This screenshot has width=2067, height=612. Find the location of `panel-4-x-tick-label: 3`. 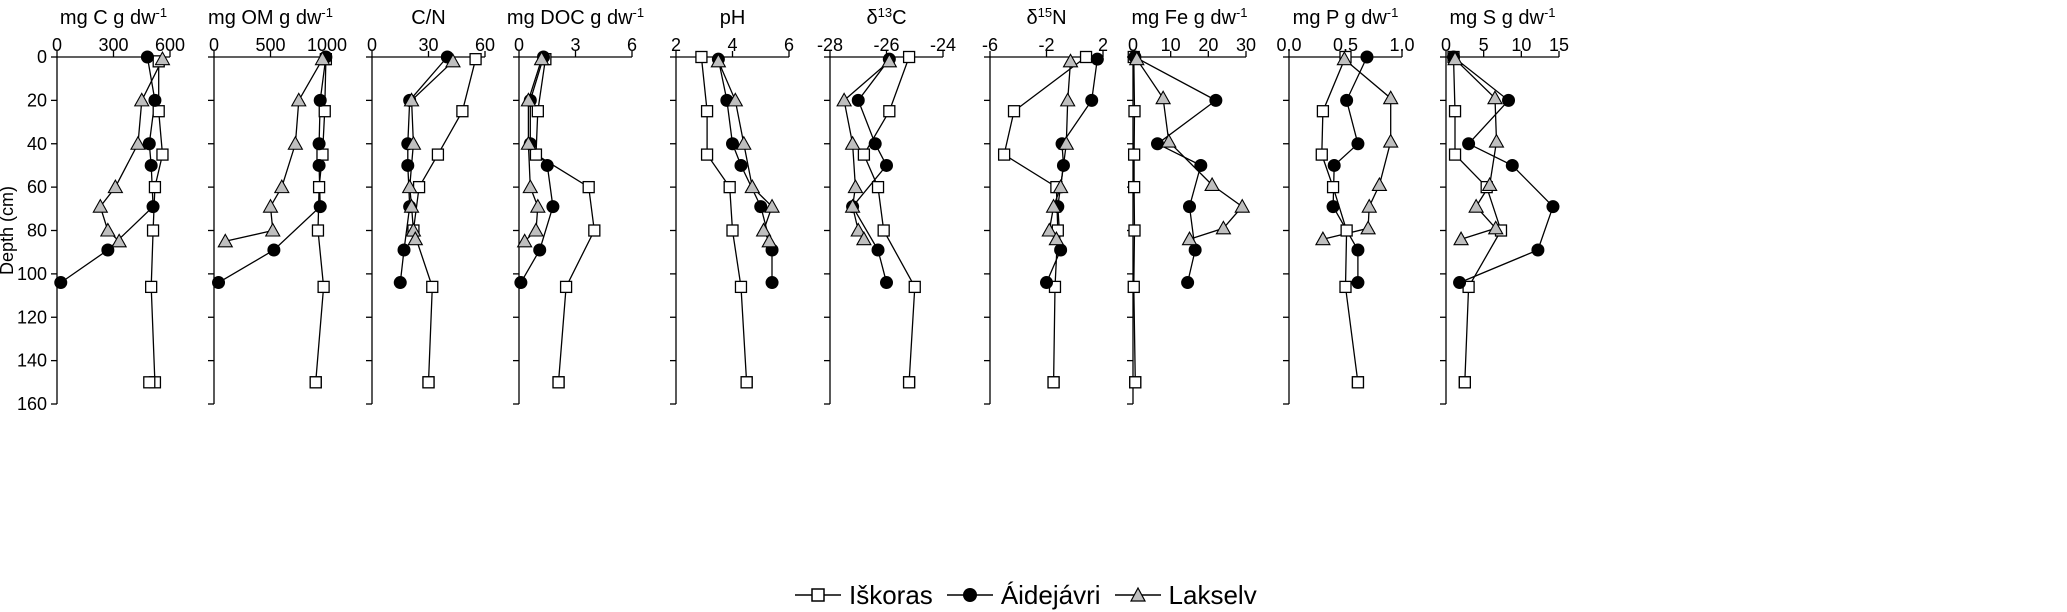

panel-4-x-tick-label: 3 is located at coordinates (575, 45).